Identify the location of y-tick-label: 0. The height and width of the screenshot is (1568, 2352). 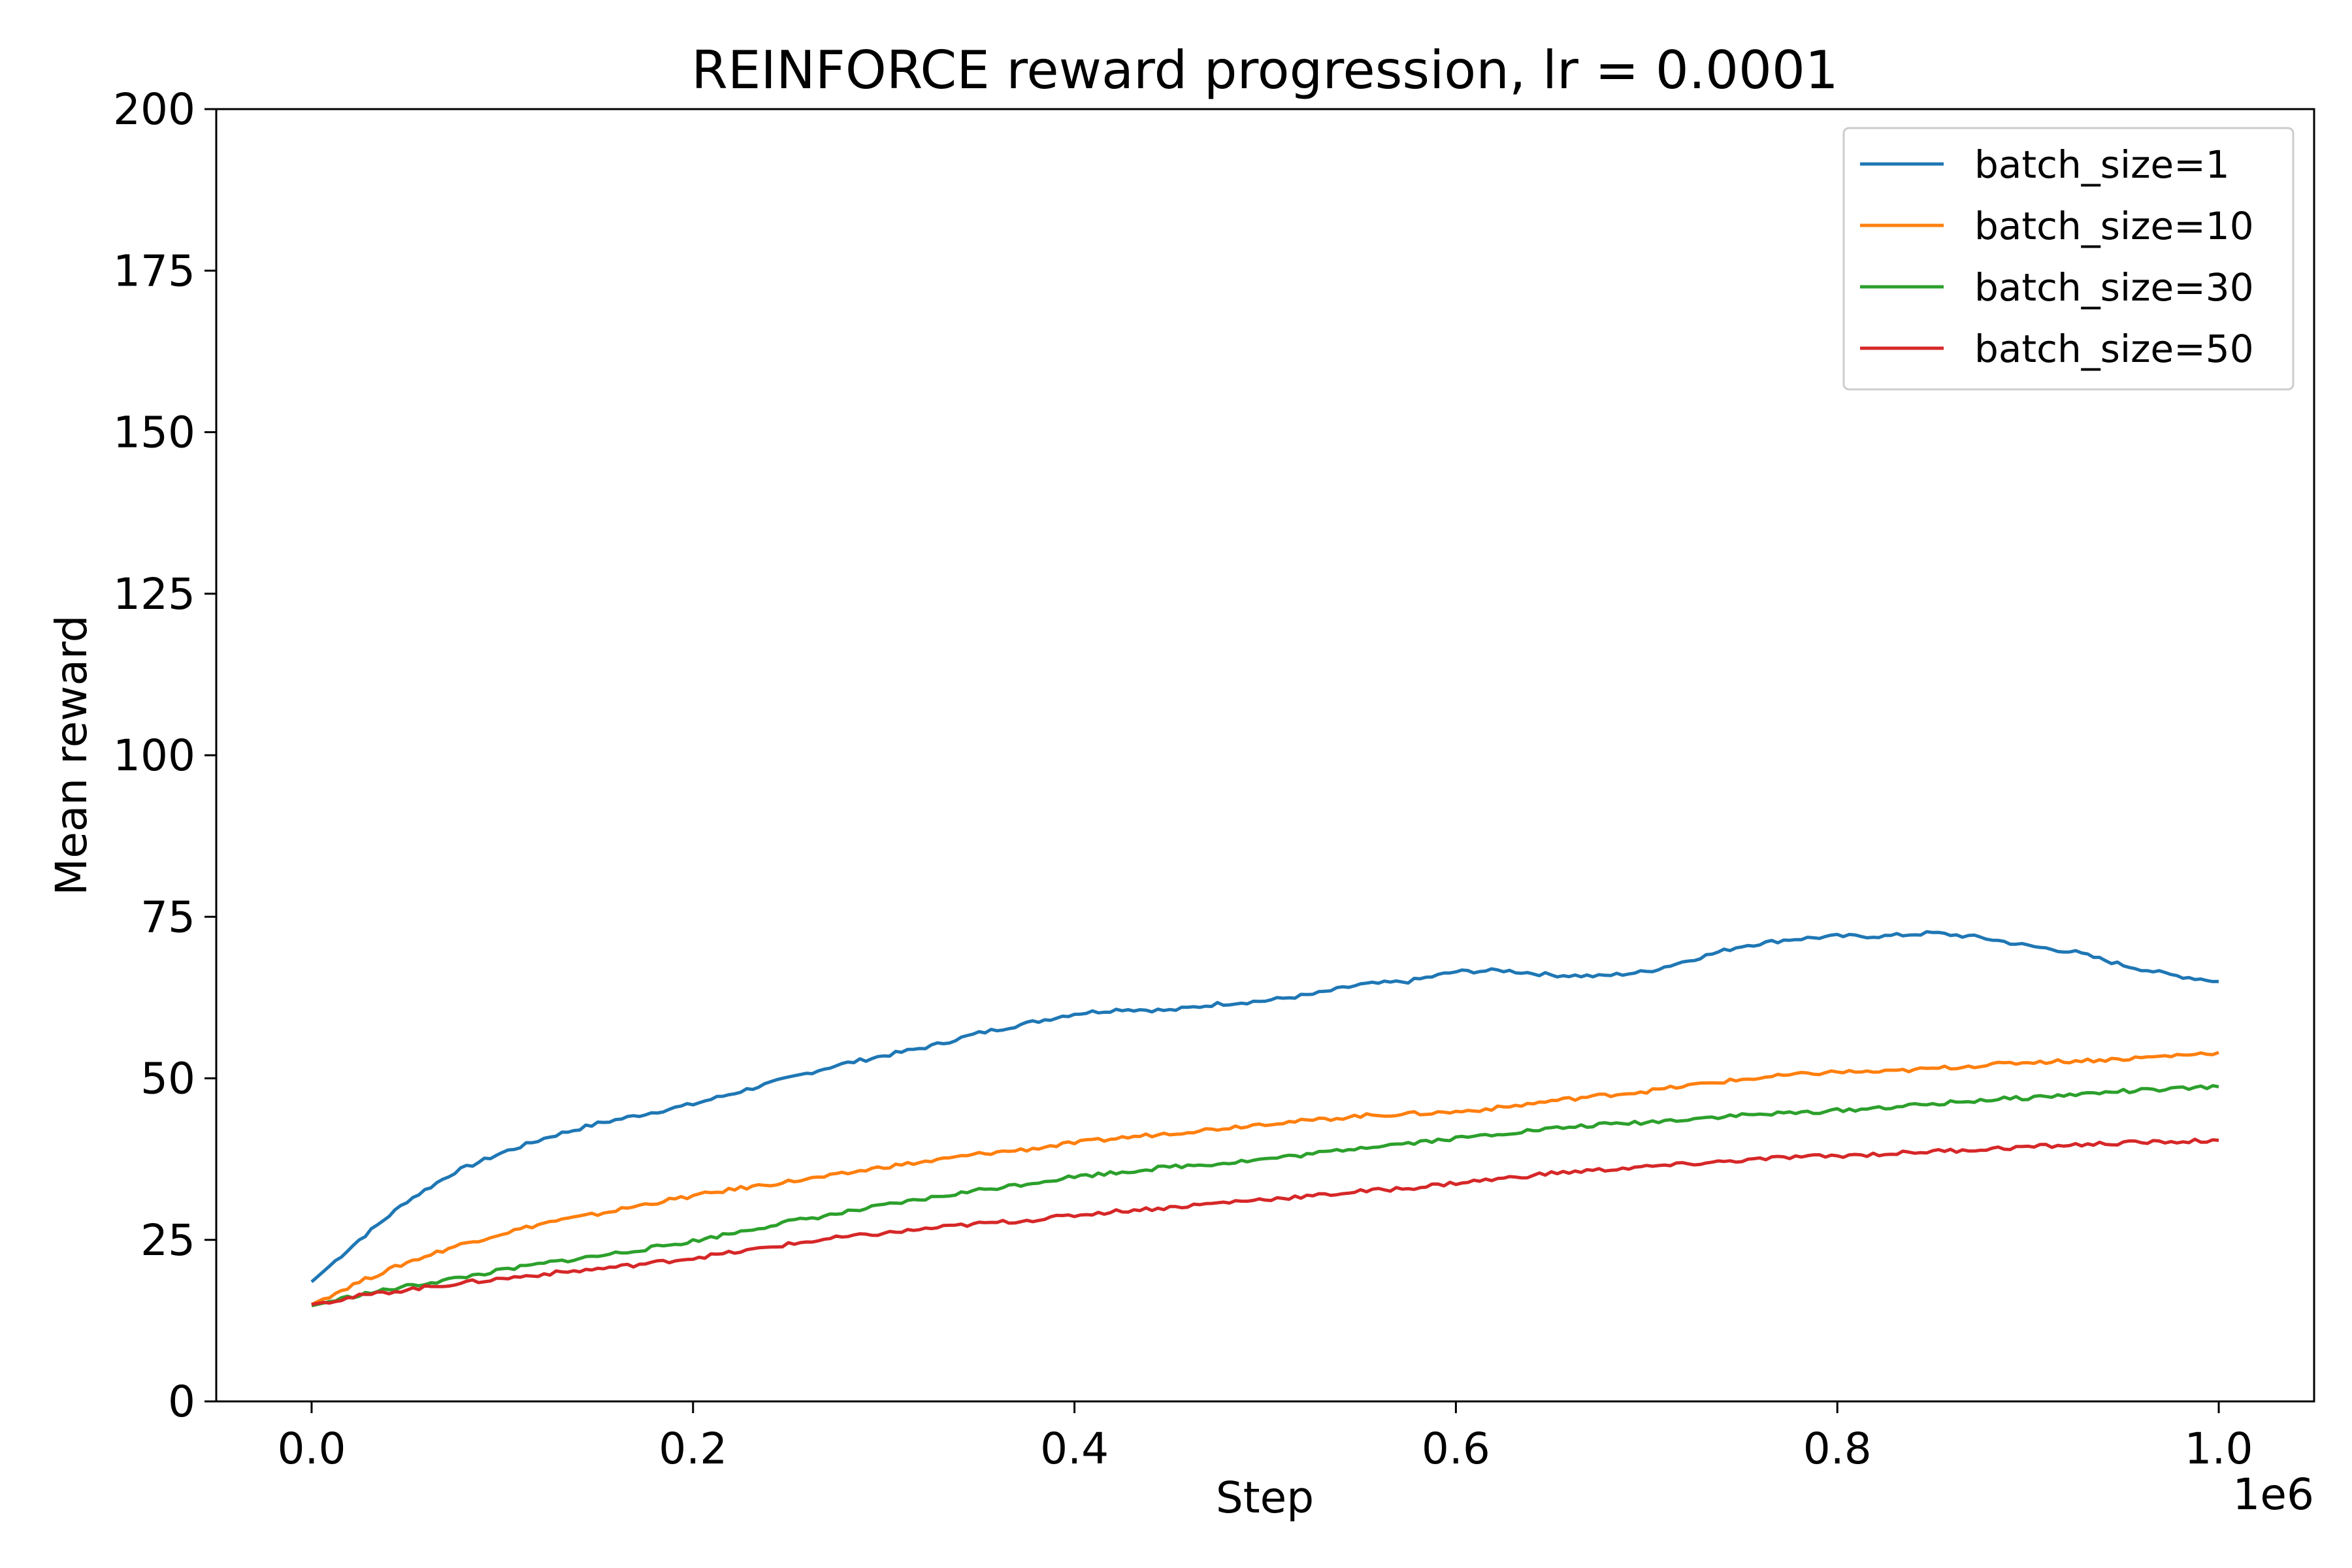
(181, 1402).